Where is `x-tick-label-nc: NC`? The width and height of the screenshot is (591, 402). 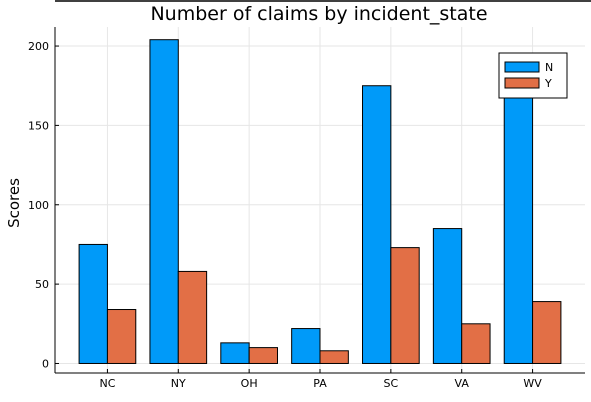 x-tick-label-nc: NC is located at coordinates (107, 383).